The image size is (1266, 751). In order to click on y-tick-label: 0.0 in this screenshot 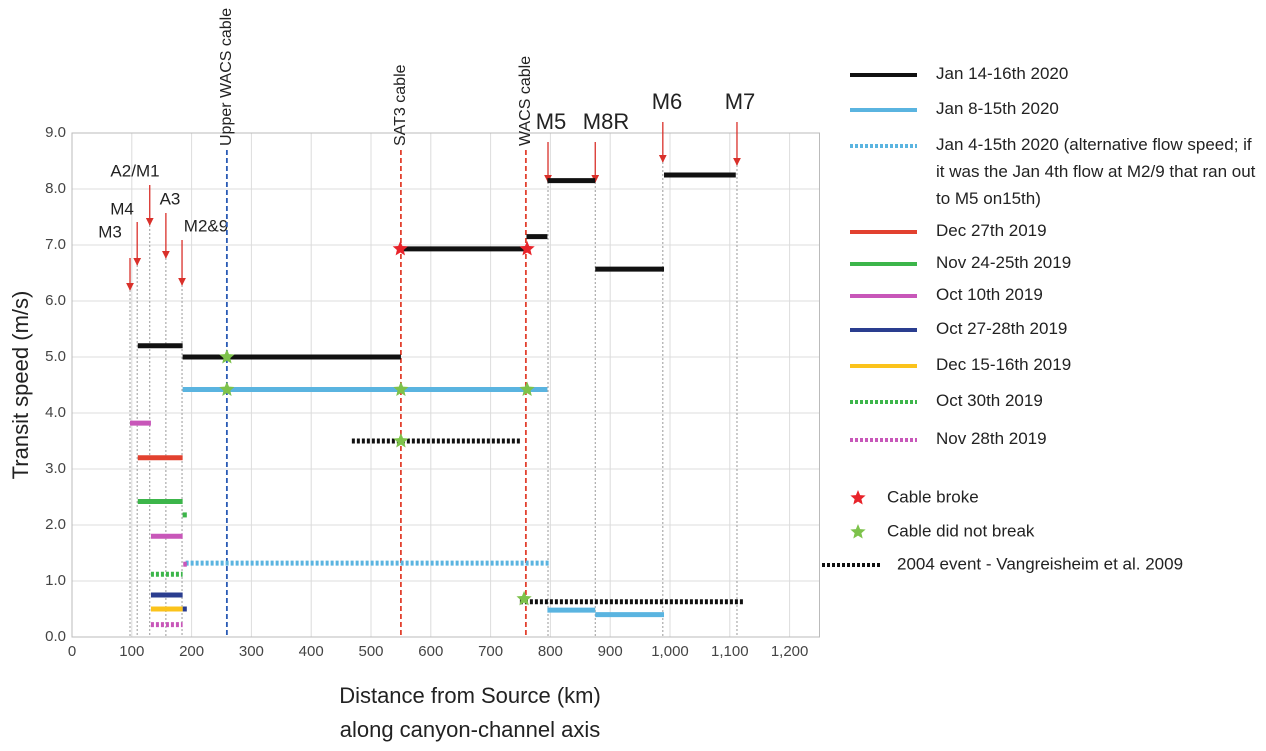, I will do `click(55, 636)`.